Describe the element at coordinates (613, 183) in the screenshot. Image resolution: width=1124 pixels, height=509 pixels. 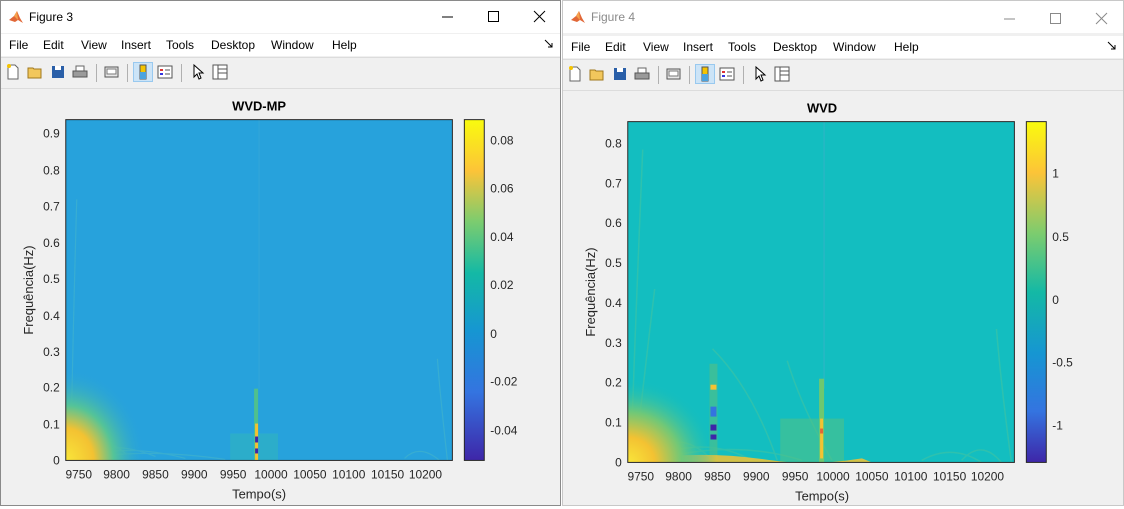
I see `y-tick-label: 0.7` at that location.